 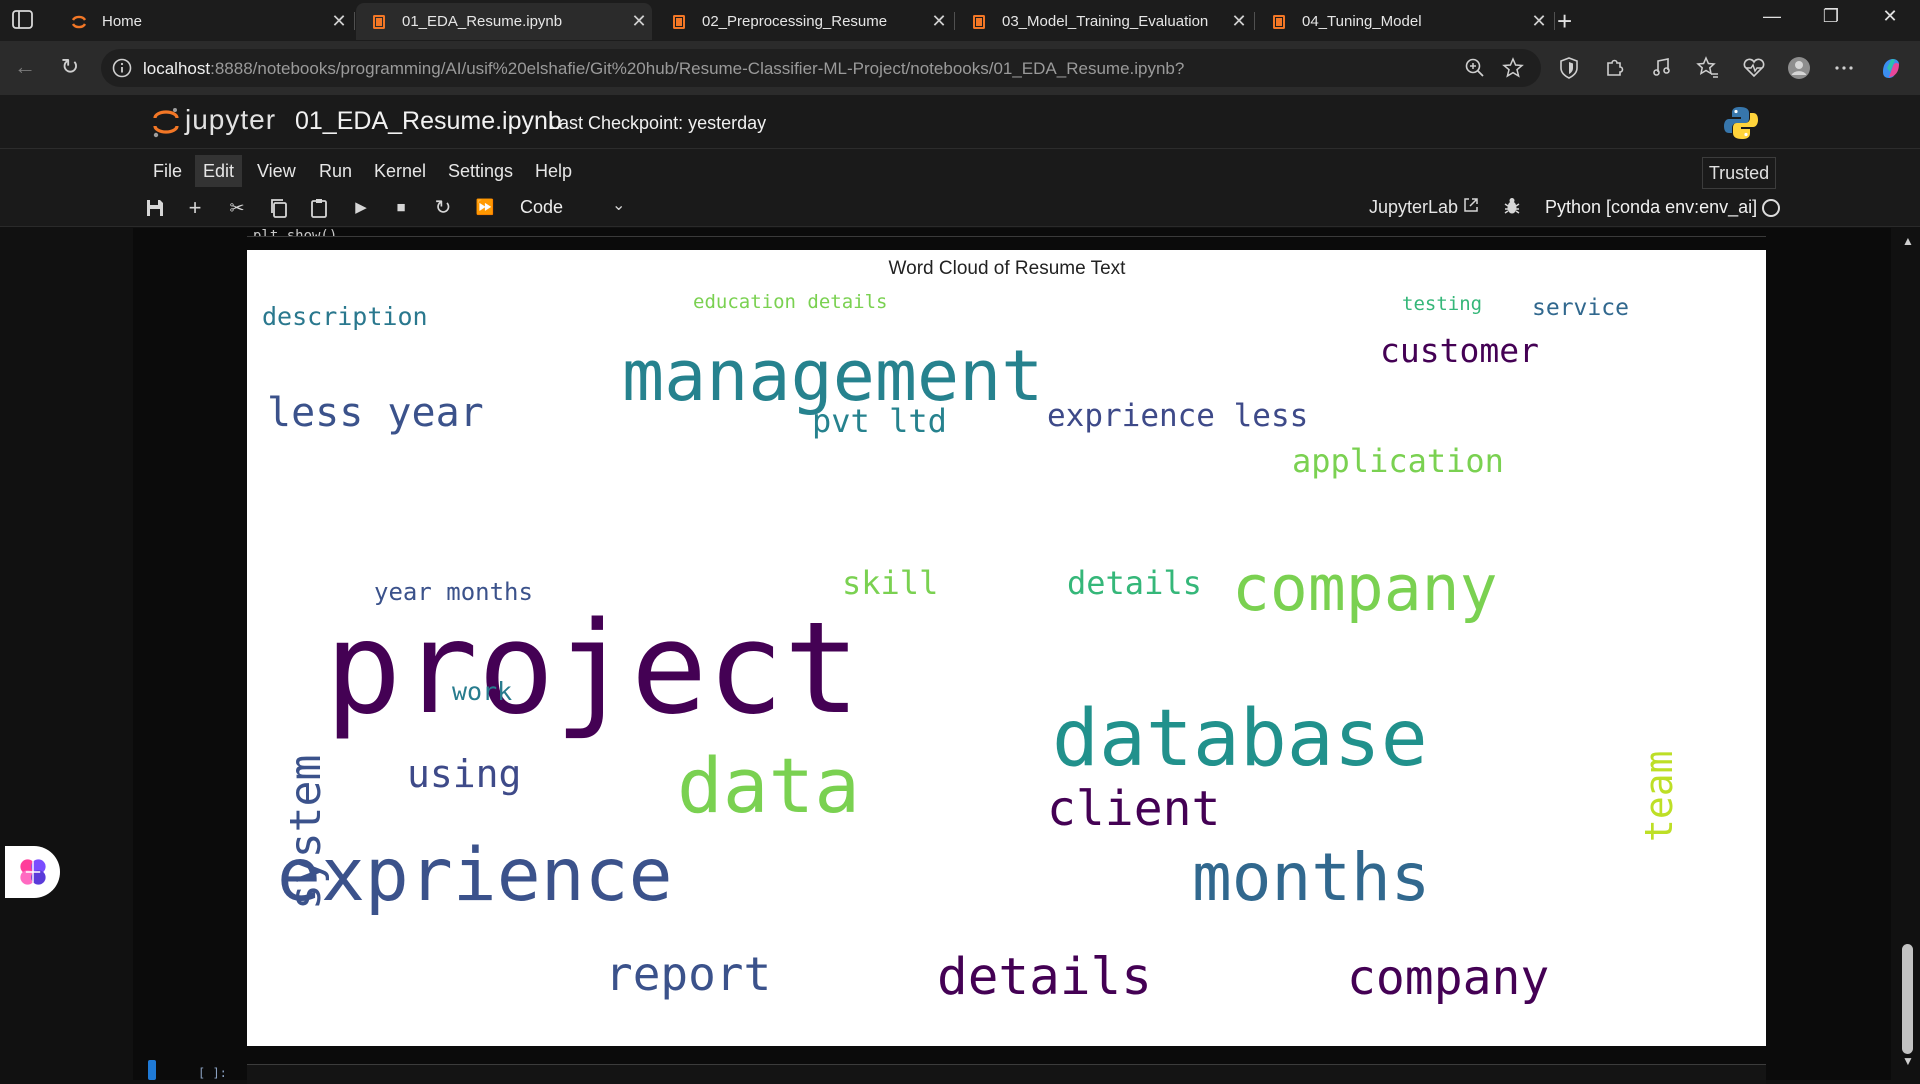 I want to click on menu-view: View, so click(x=276, y=171).